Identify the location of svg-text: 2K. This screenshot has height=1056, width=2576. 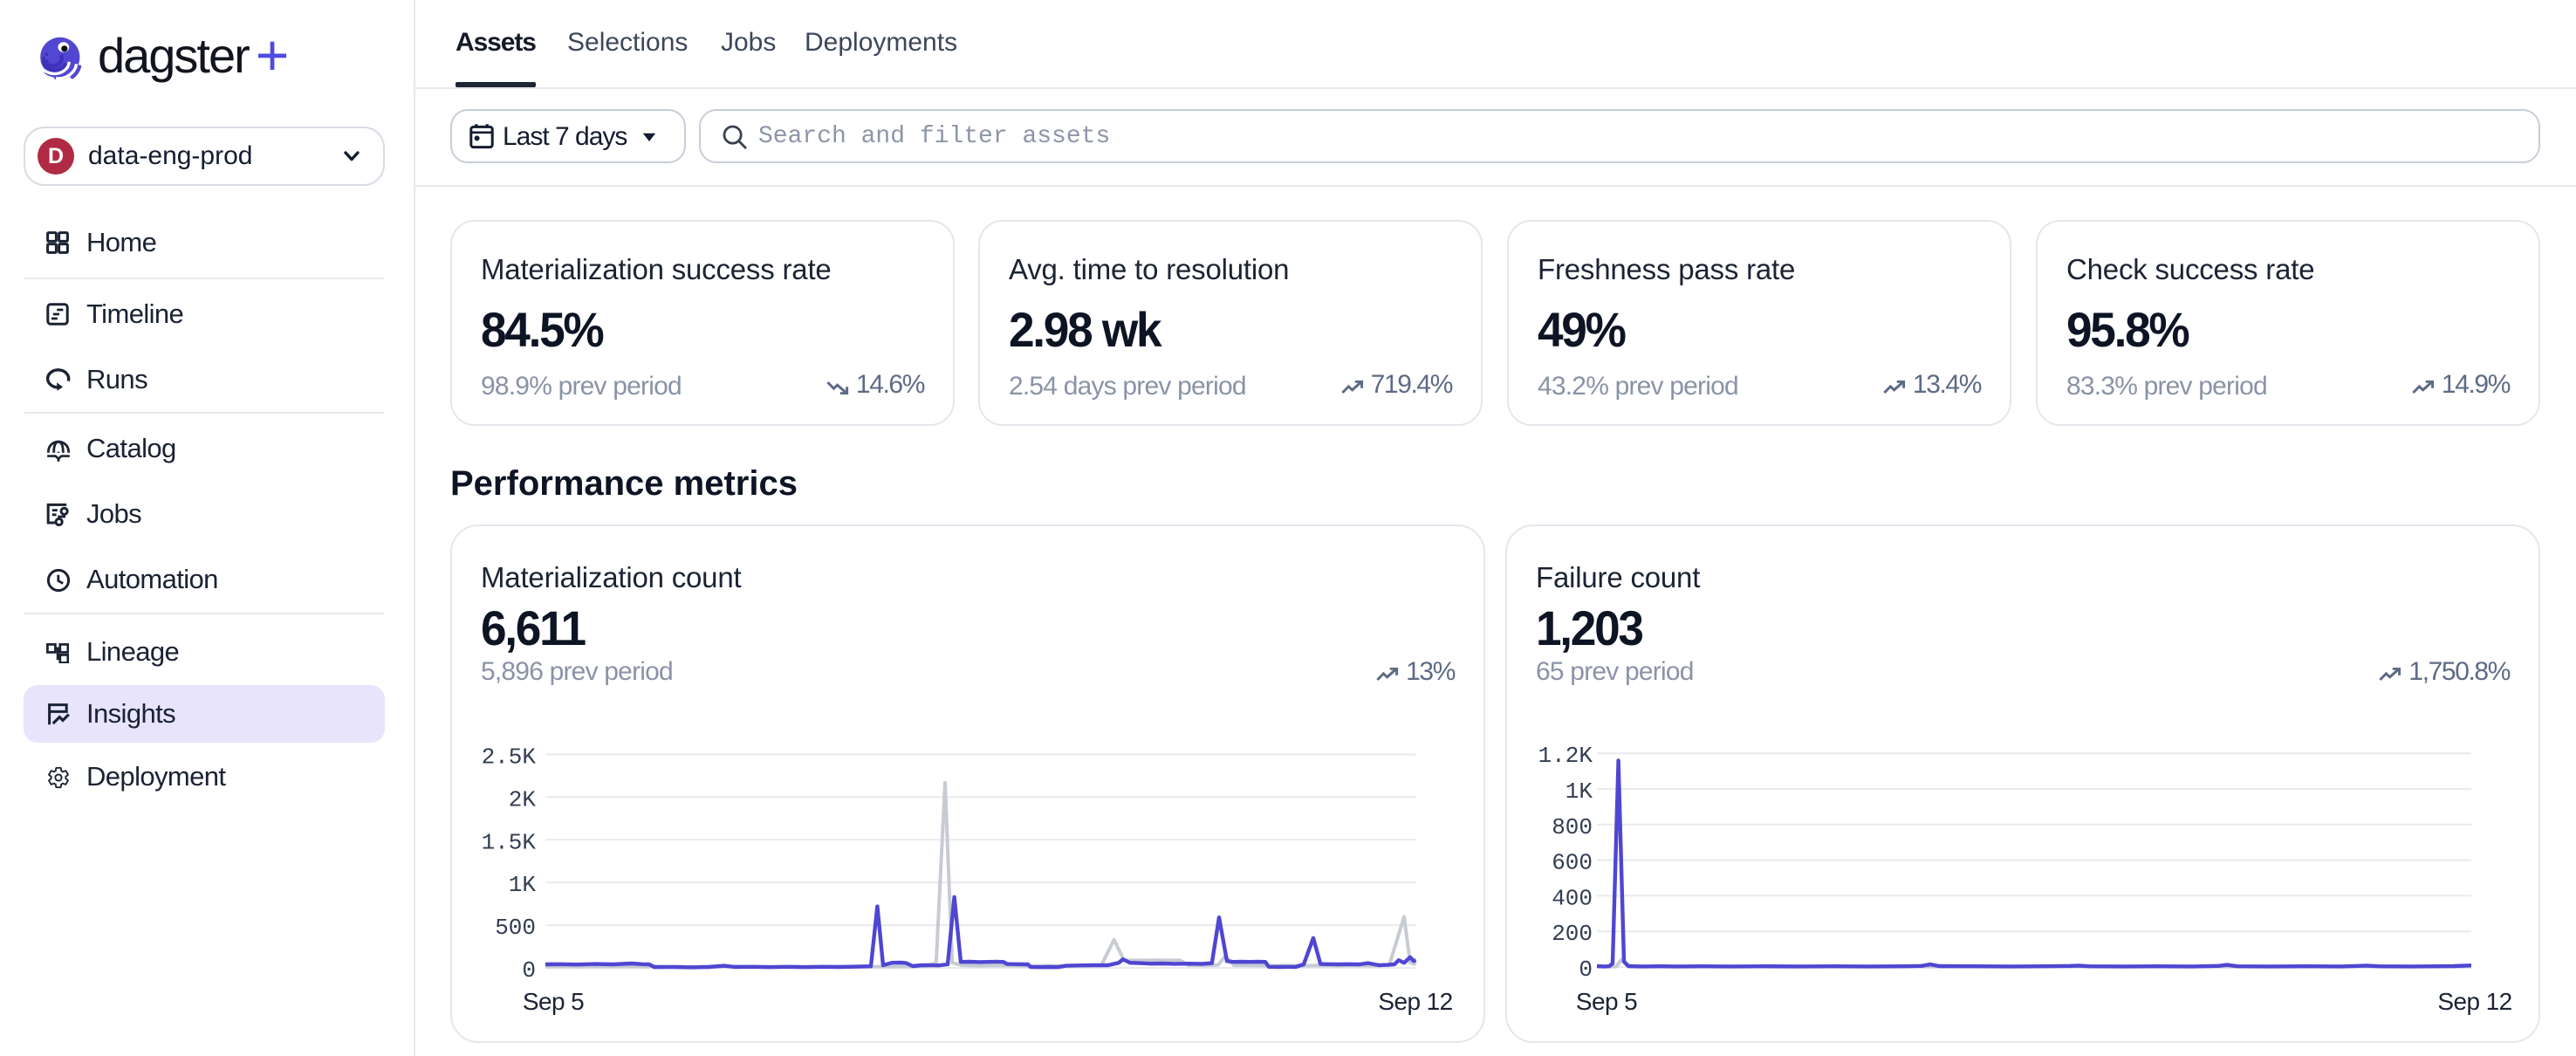
(523, 799).